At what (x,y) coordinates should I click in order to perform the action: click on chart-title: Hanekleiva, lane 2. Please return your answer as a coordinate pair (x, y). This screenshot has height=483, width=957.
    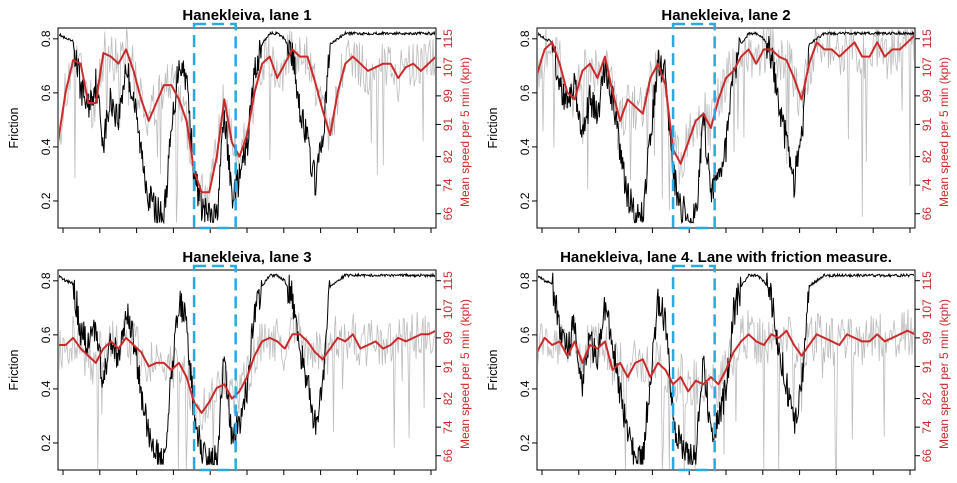
    Looking at the image, I should click on (725, 15).